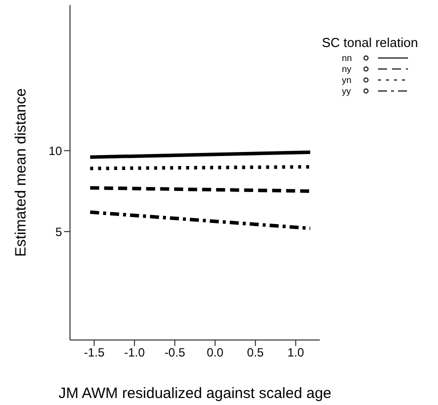  I want to click on legend-label: yn, so click(347, 79).